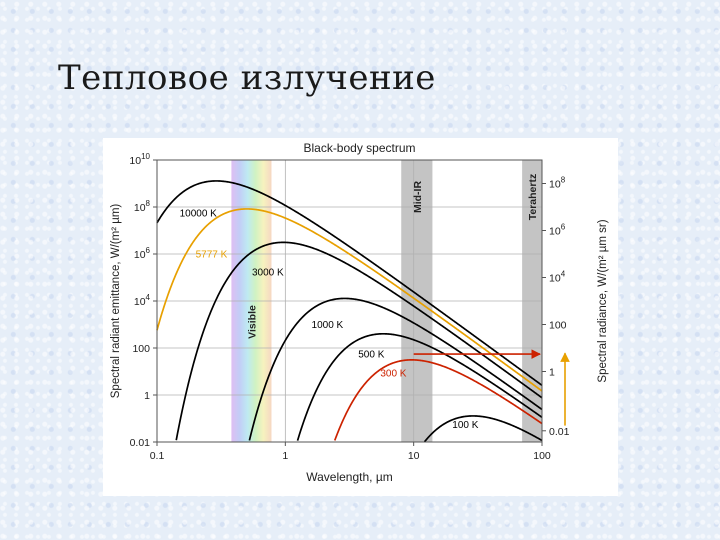 The height and width of the screenshot is (540, 720). Describe the element at coordinates (371, 354) in the screenshot. I see `series-label-4: 500 K` at that location.